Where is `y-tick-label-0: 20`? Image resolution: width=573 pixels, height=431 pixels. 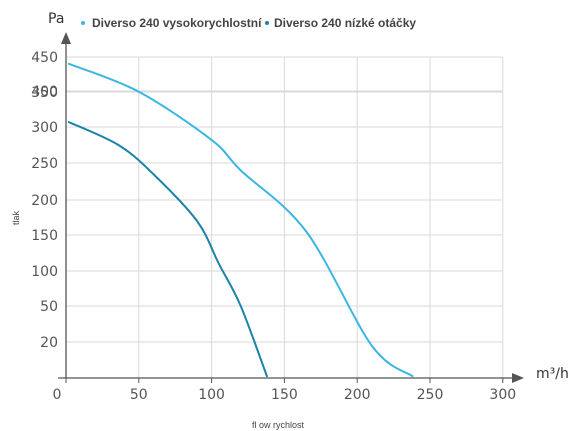
y-tick-label-0: 20 is located at coordinates (49, 343).